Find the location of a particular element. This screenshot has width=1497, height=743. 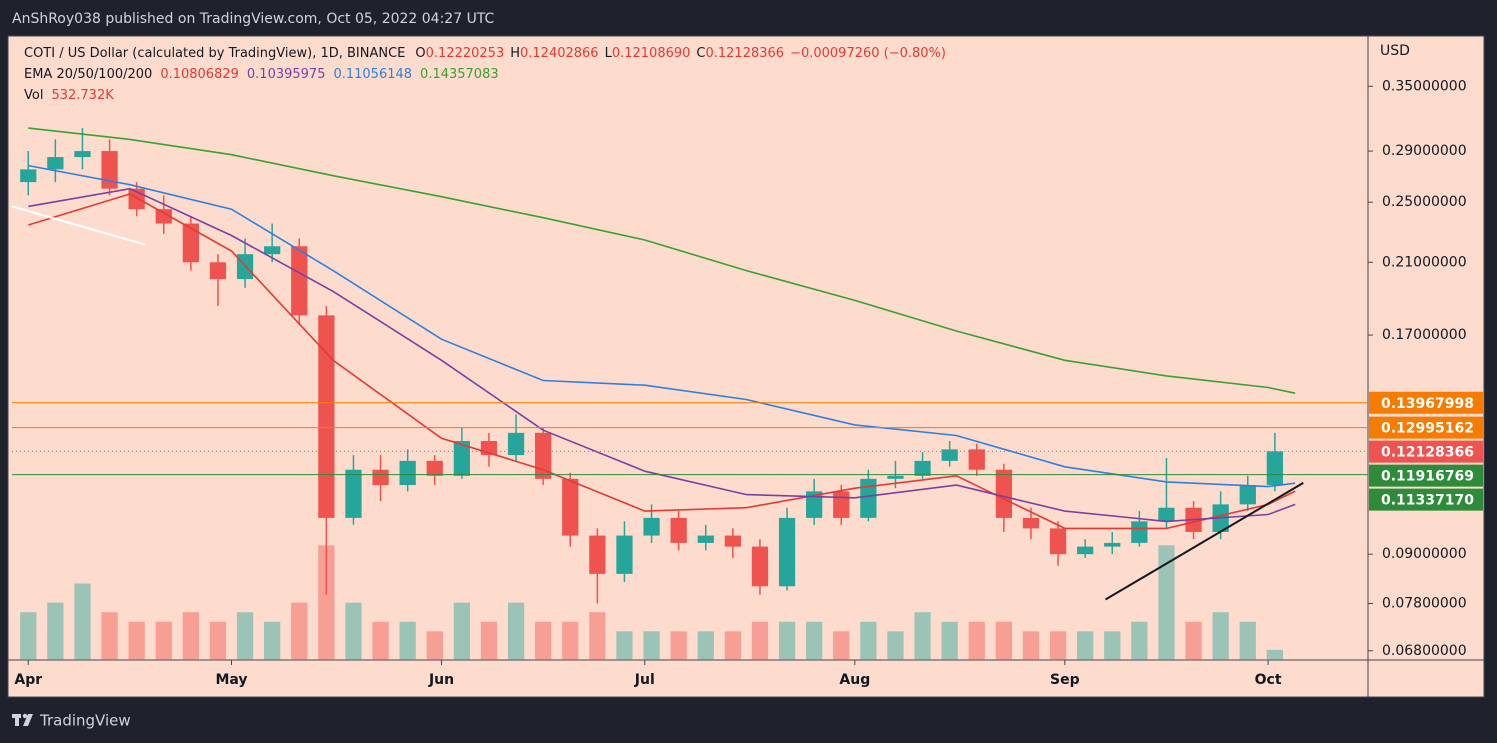

trendline is located at coordinates (1204, 541).